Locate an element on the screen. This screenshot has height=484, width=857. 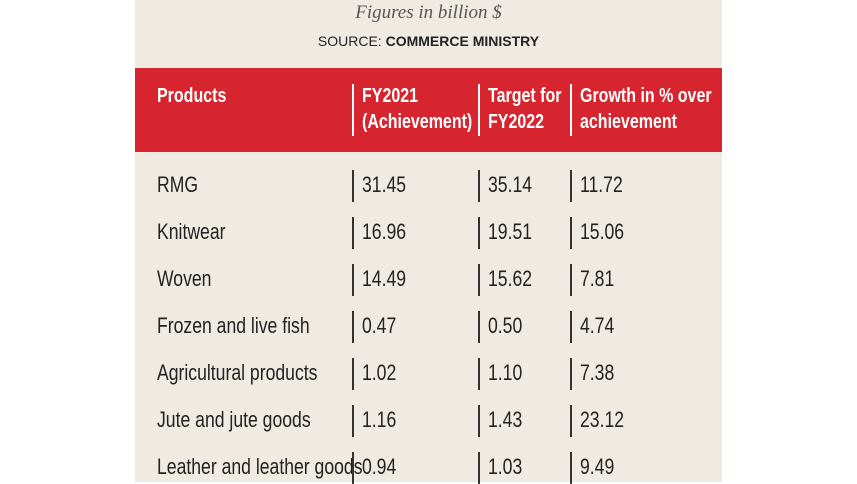
cell-value: 7.81 is located at coordinates (597, 278).